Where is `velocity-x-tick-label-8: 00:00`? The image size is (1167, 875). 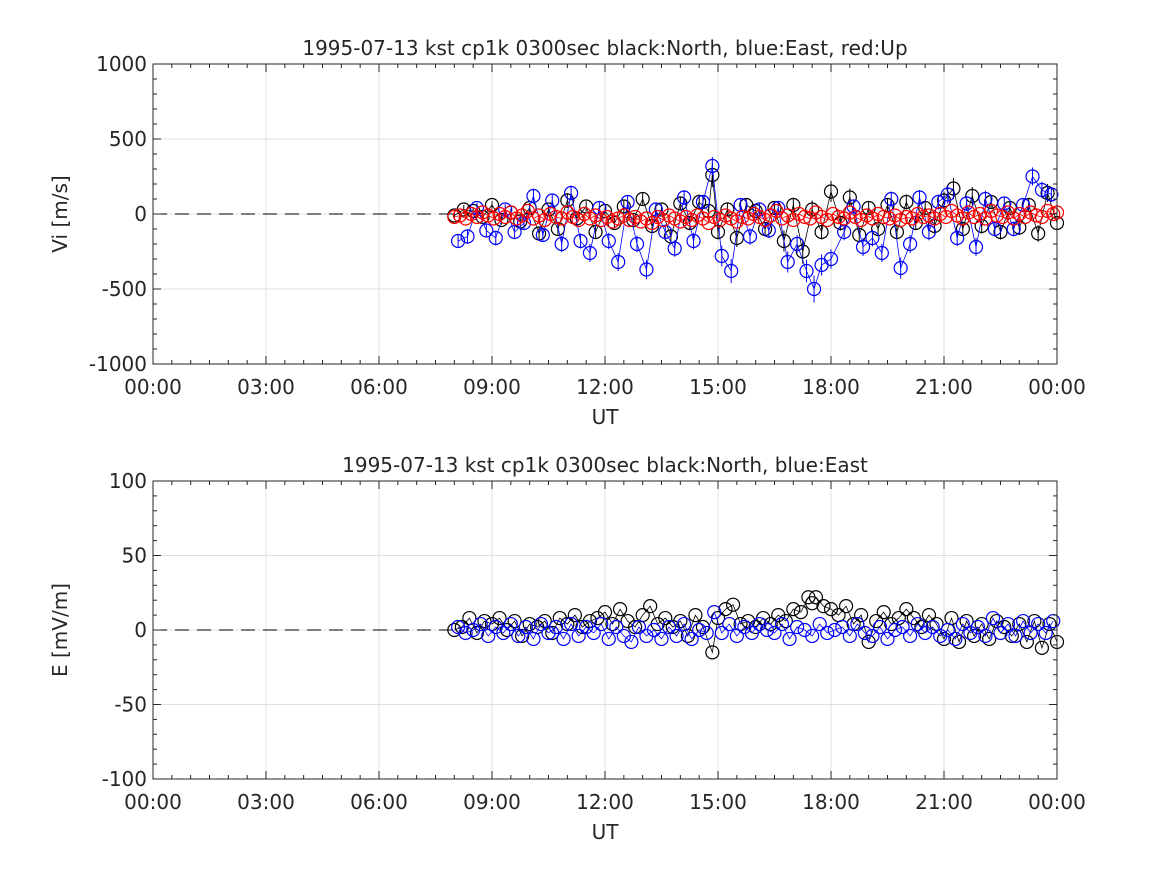 velocity-x-tick-label-8: 00:00 is located at coordinates (1057, 387).